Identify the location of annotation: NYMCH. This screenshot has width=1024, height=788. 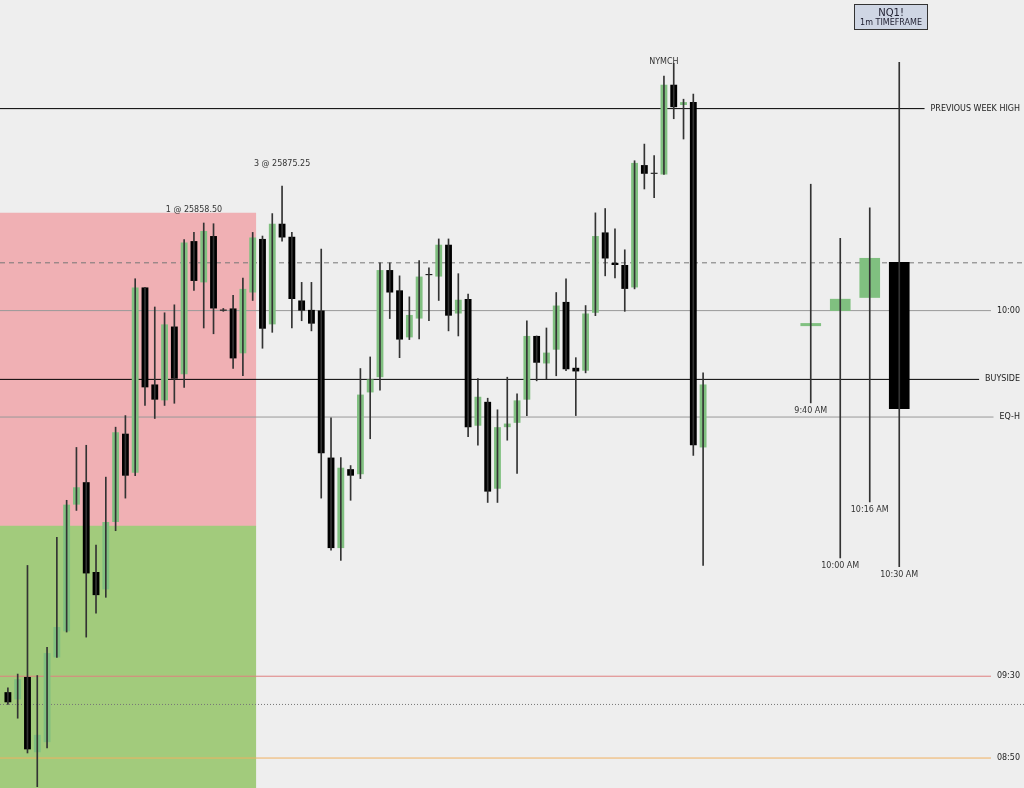
(664, 62).